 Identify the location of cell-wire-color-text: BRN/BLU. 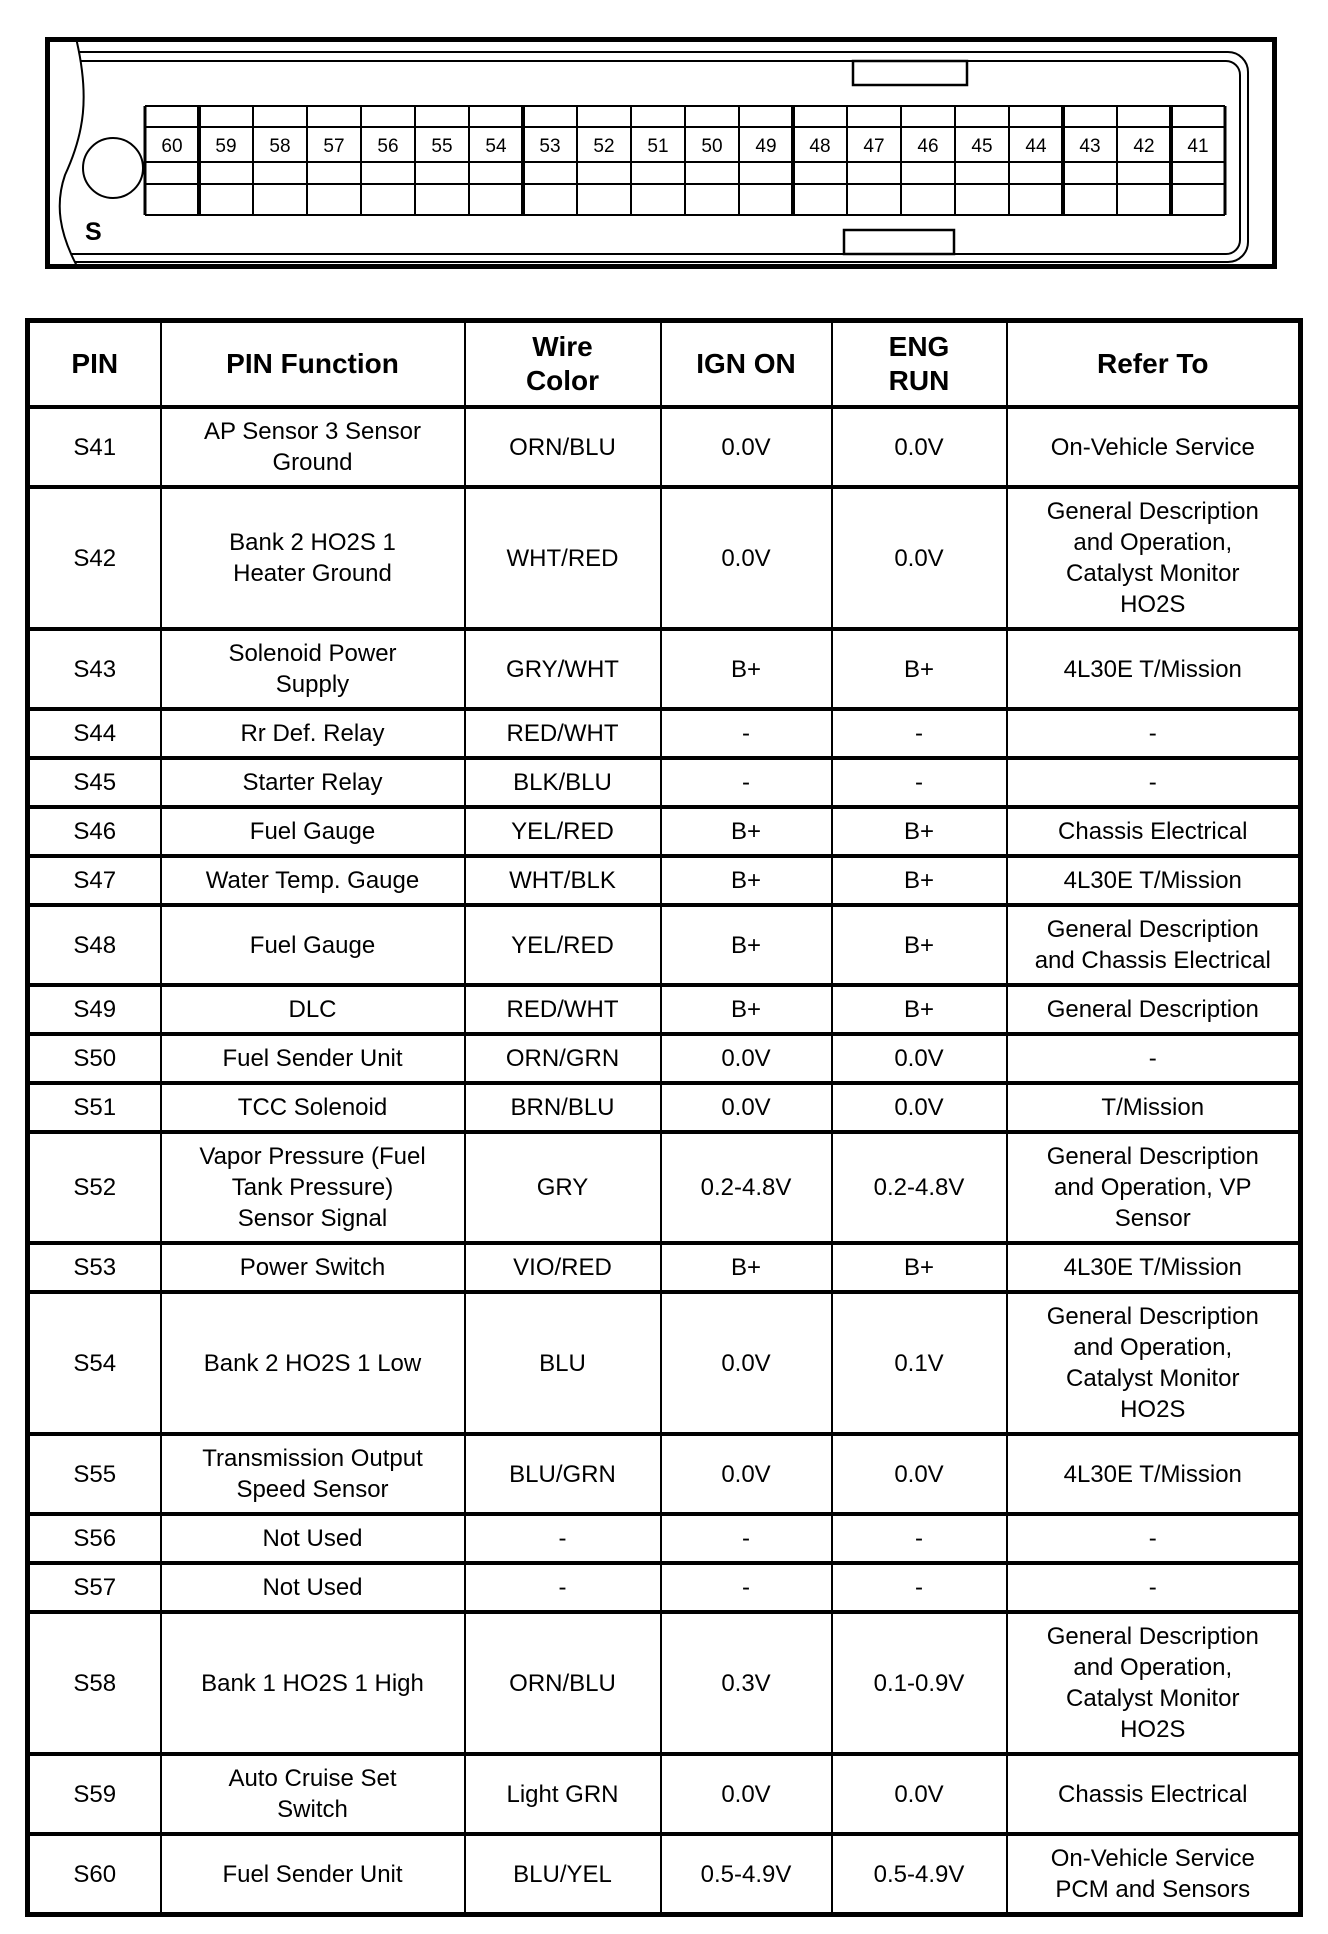
(562, 1107).